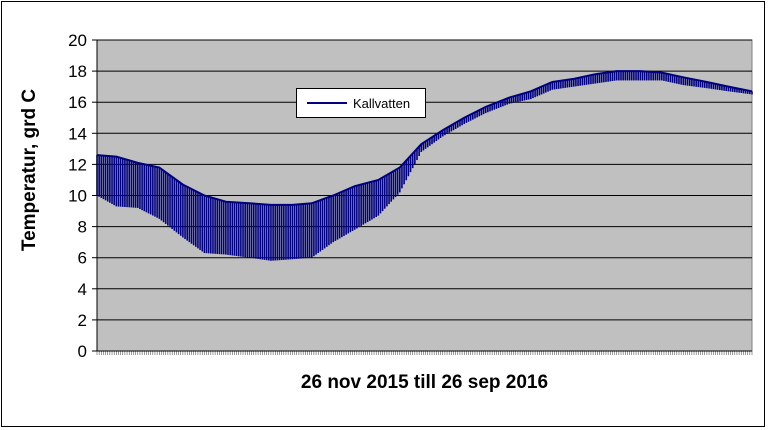 The height and width of the screenshot is (430, 768). I want to click on y-tick-label: 10, so click(77, 196).